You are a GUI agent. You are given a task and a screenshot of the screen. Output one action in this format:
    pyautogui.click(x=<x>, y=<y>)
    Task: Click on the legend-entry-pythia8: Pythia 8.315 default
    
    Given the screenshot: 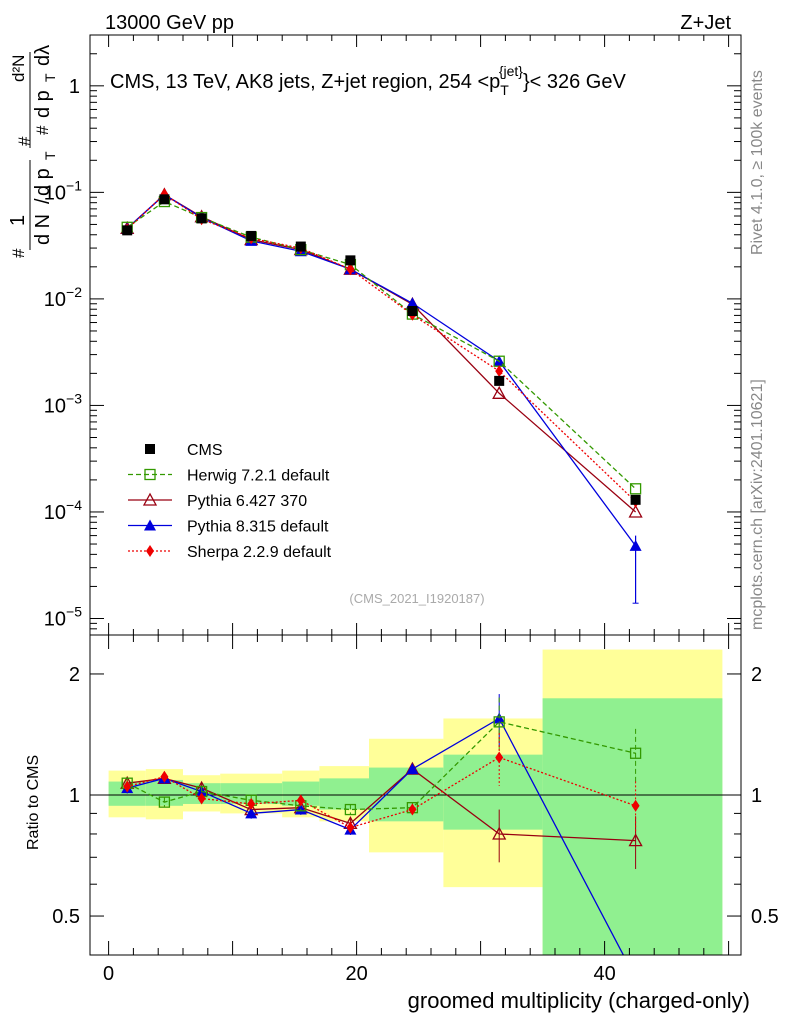 What is the action you would take?
    pyautogui.click(x=228, y=527)
    